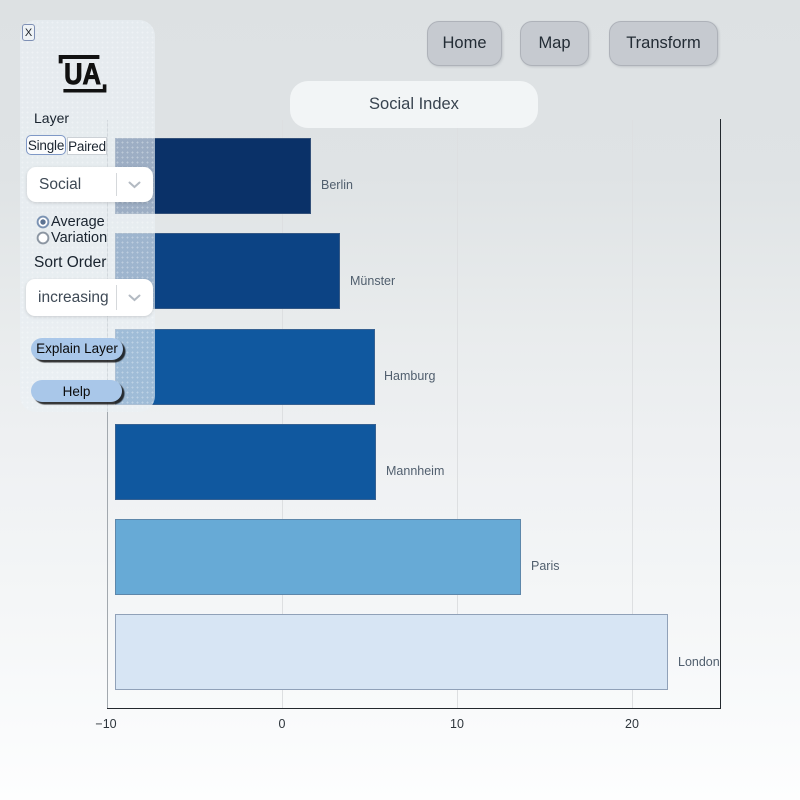 This screenshot has width=800, height=800. Describe the element at coordinates (82, 73) in the screenshot. I see `svg-text: UA` at that location.